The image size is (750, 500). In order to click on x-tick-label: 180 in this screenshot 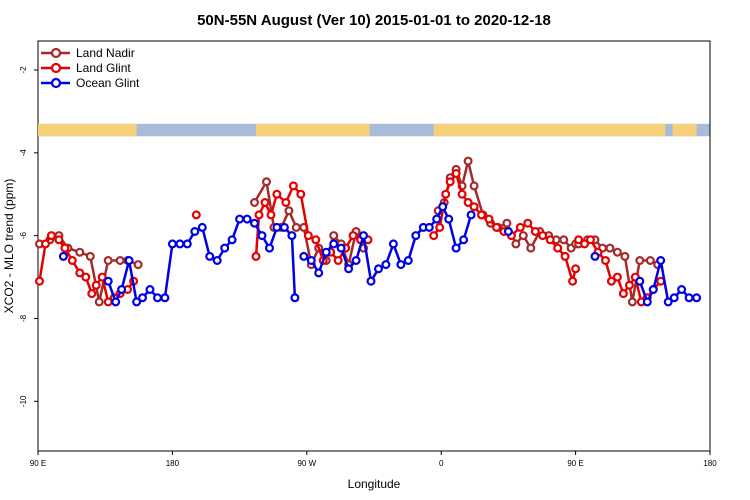, I will do `click(173, 463)`.